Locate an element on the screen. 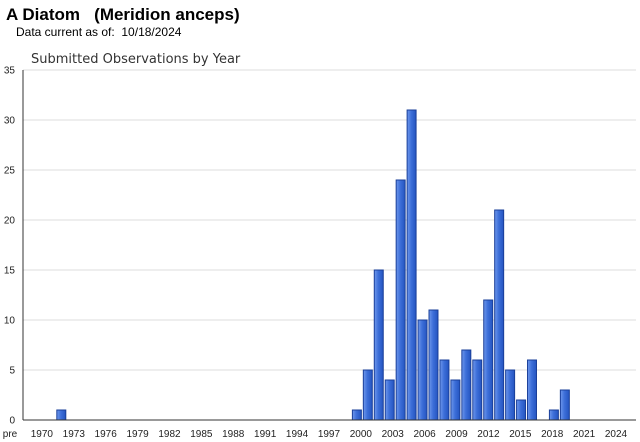  x-tick-label: 2021 is located at coordinates (584, 434).